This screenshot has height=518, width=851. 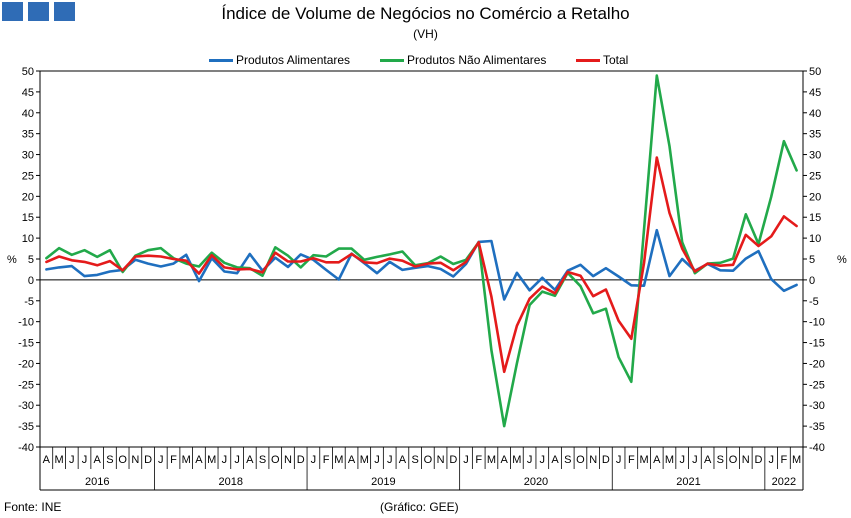 What do you see at coordinates (817, 323) in the screenshot?
I see `y-tick-label-right: -10` at bounding box center [817, 323].